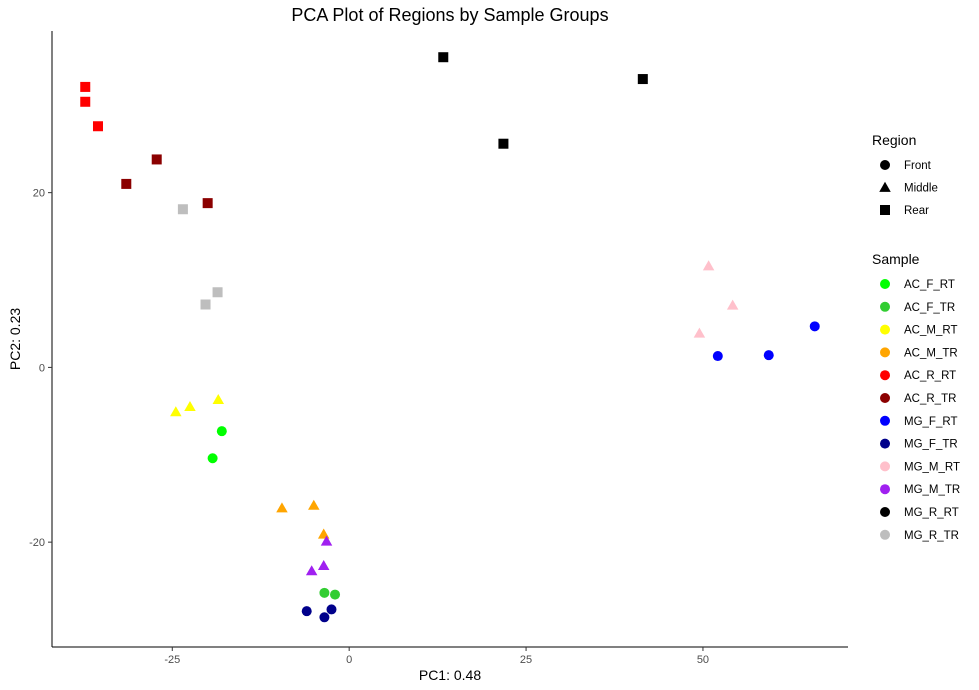  I want to click on legend-label-mg-m-tr: MG_M_TR, so click(932, 490).